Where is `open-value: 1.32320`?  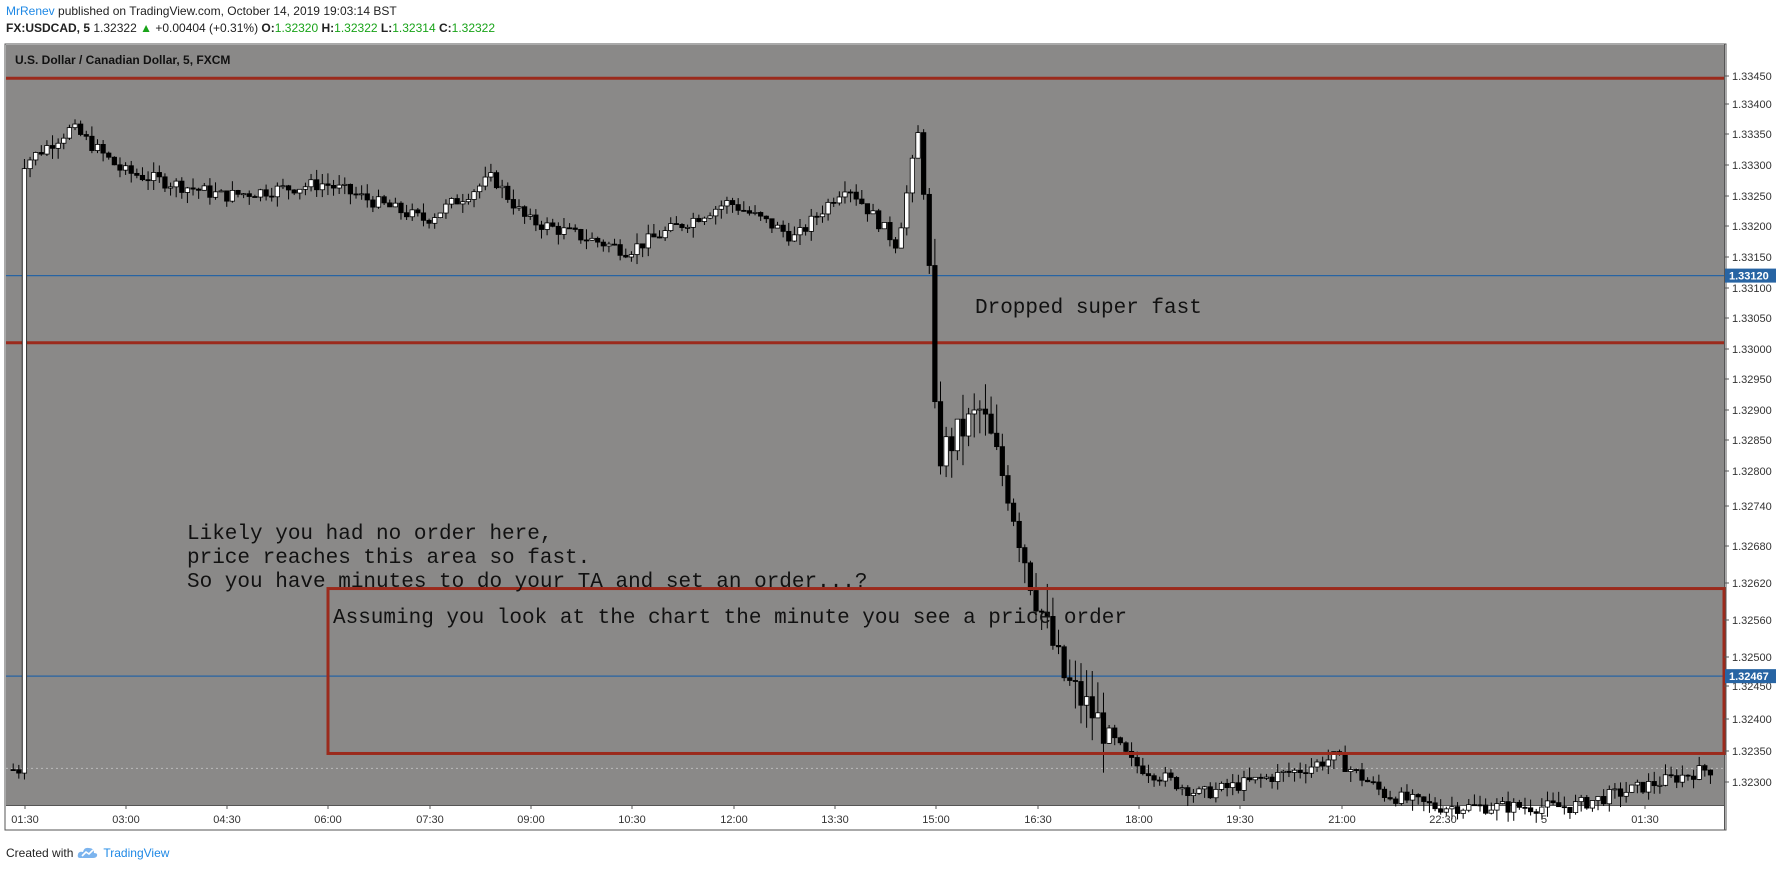 open-value: 1.32320 is located at coordinates (296, 28).